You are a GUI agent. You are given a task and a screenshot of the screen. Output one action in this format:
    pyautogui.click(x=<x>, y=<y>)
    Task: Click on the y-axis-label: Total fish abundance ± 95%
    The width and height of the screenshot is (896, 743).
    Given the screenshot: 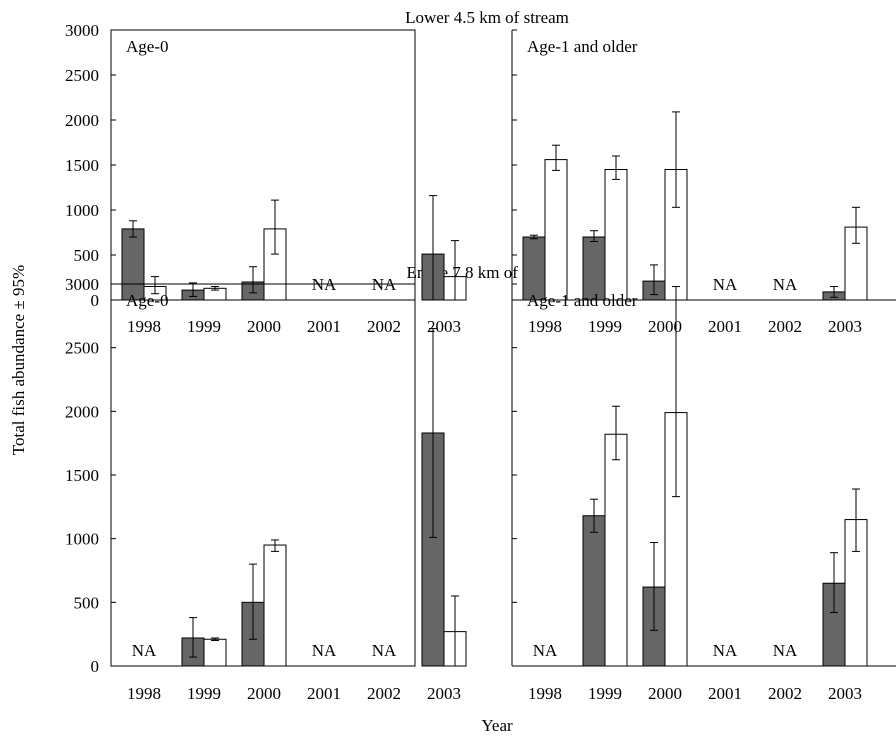 What is the action you would take?
    pyautogui.click(x=18, y=360)
    